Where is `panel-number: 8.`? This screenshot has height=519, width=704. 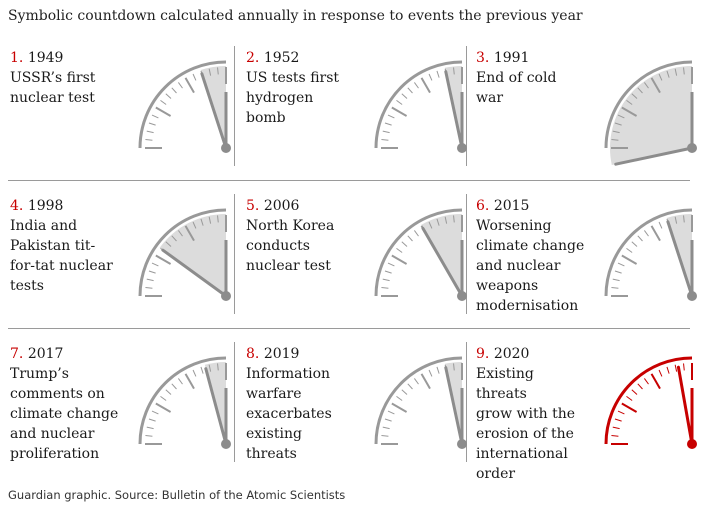
panel-number: 8. is located at coordinates (253, 354).